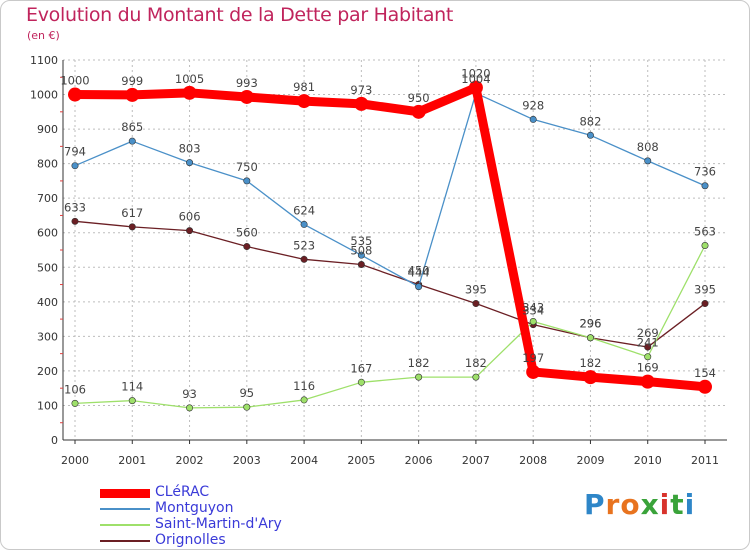 This screenshot has height=550, width=750. Describe the element at coordinates (533, 105) in the screenshot. I see `data-label: 928` at that location.